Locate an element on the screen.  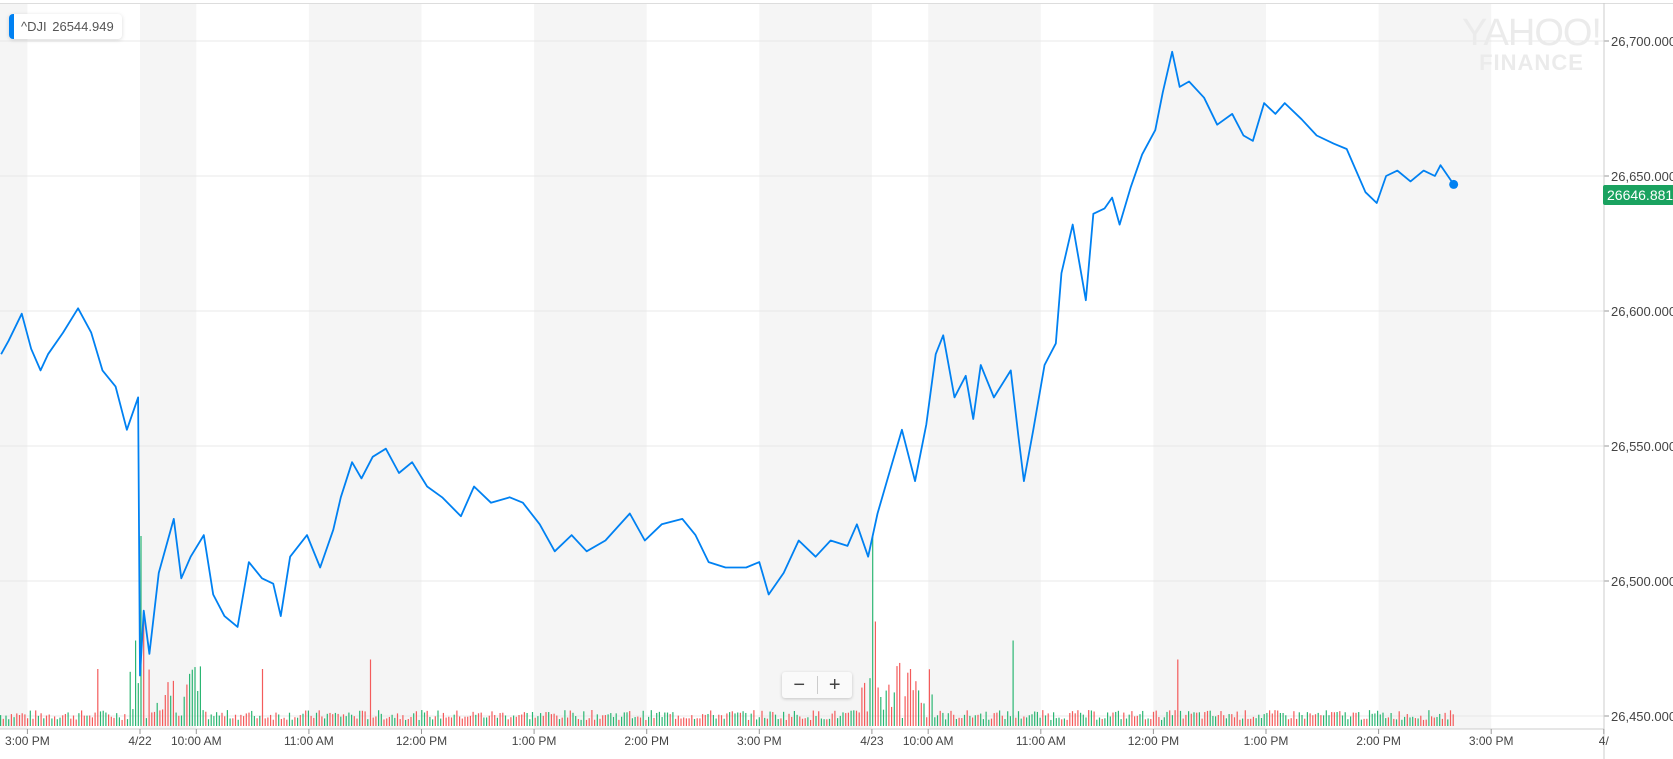
x-tick-label: 4/22 is located at coordinates (140, 741).